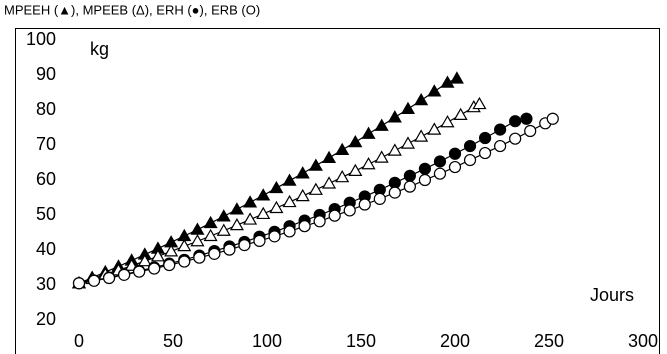  Describe the element at coordinates (46, 74) in the screenshot. I see `y-tick-label: 90` at that location.